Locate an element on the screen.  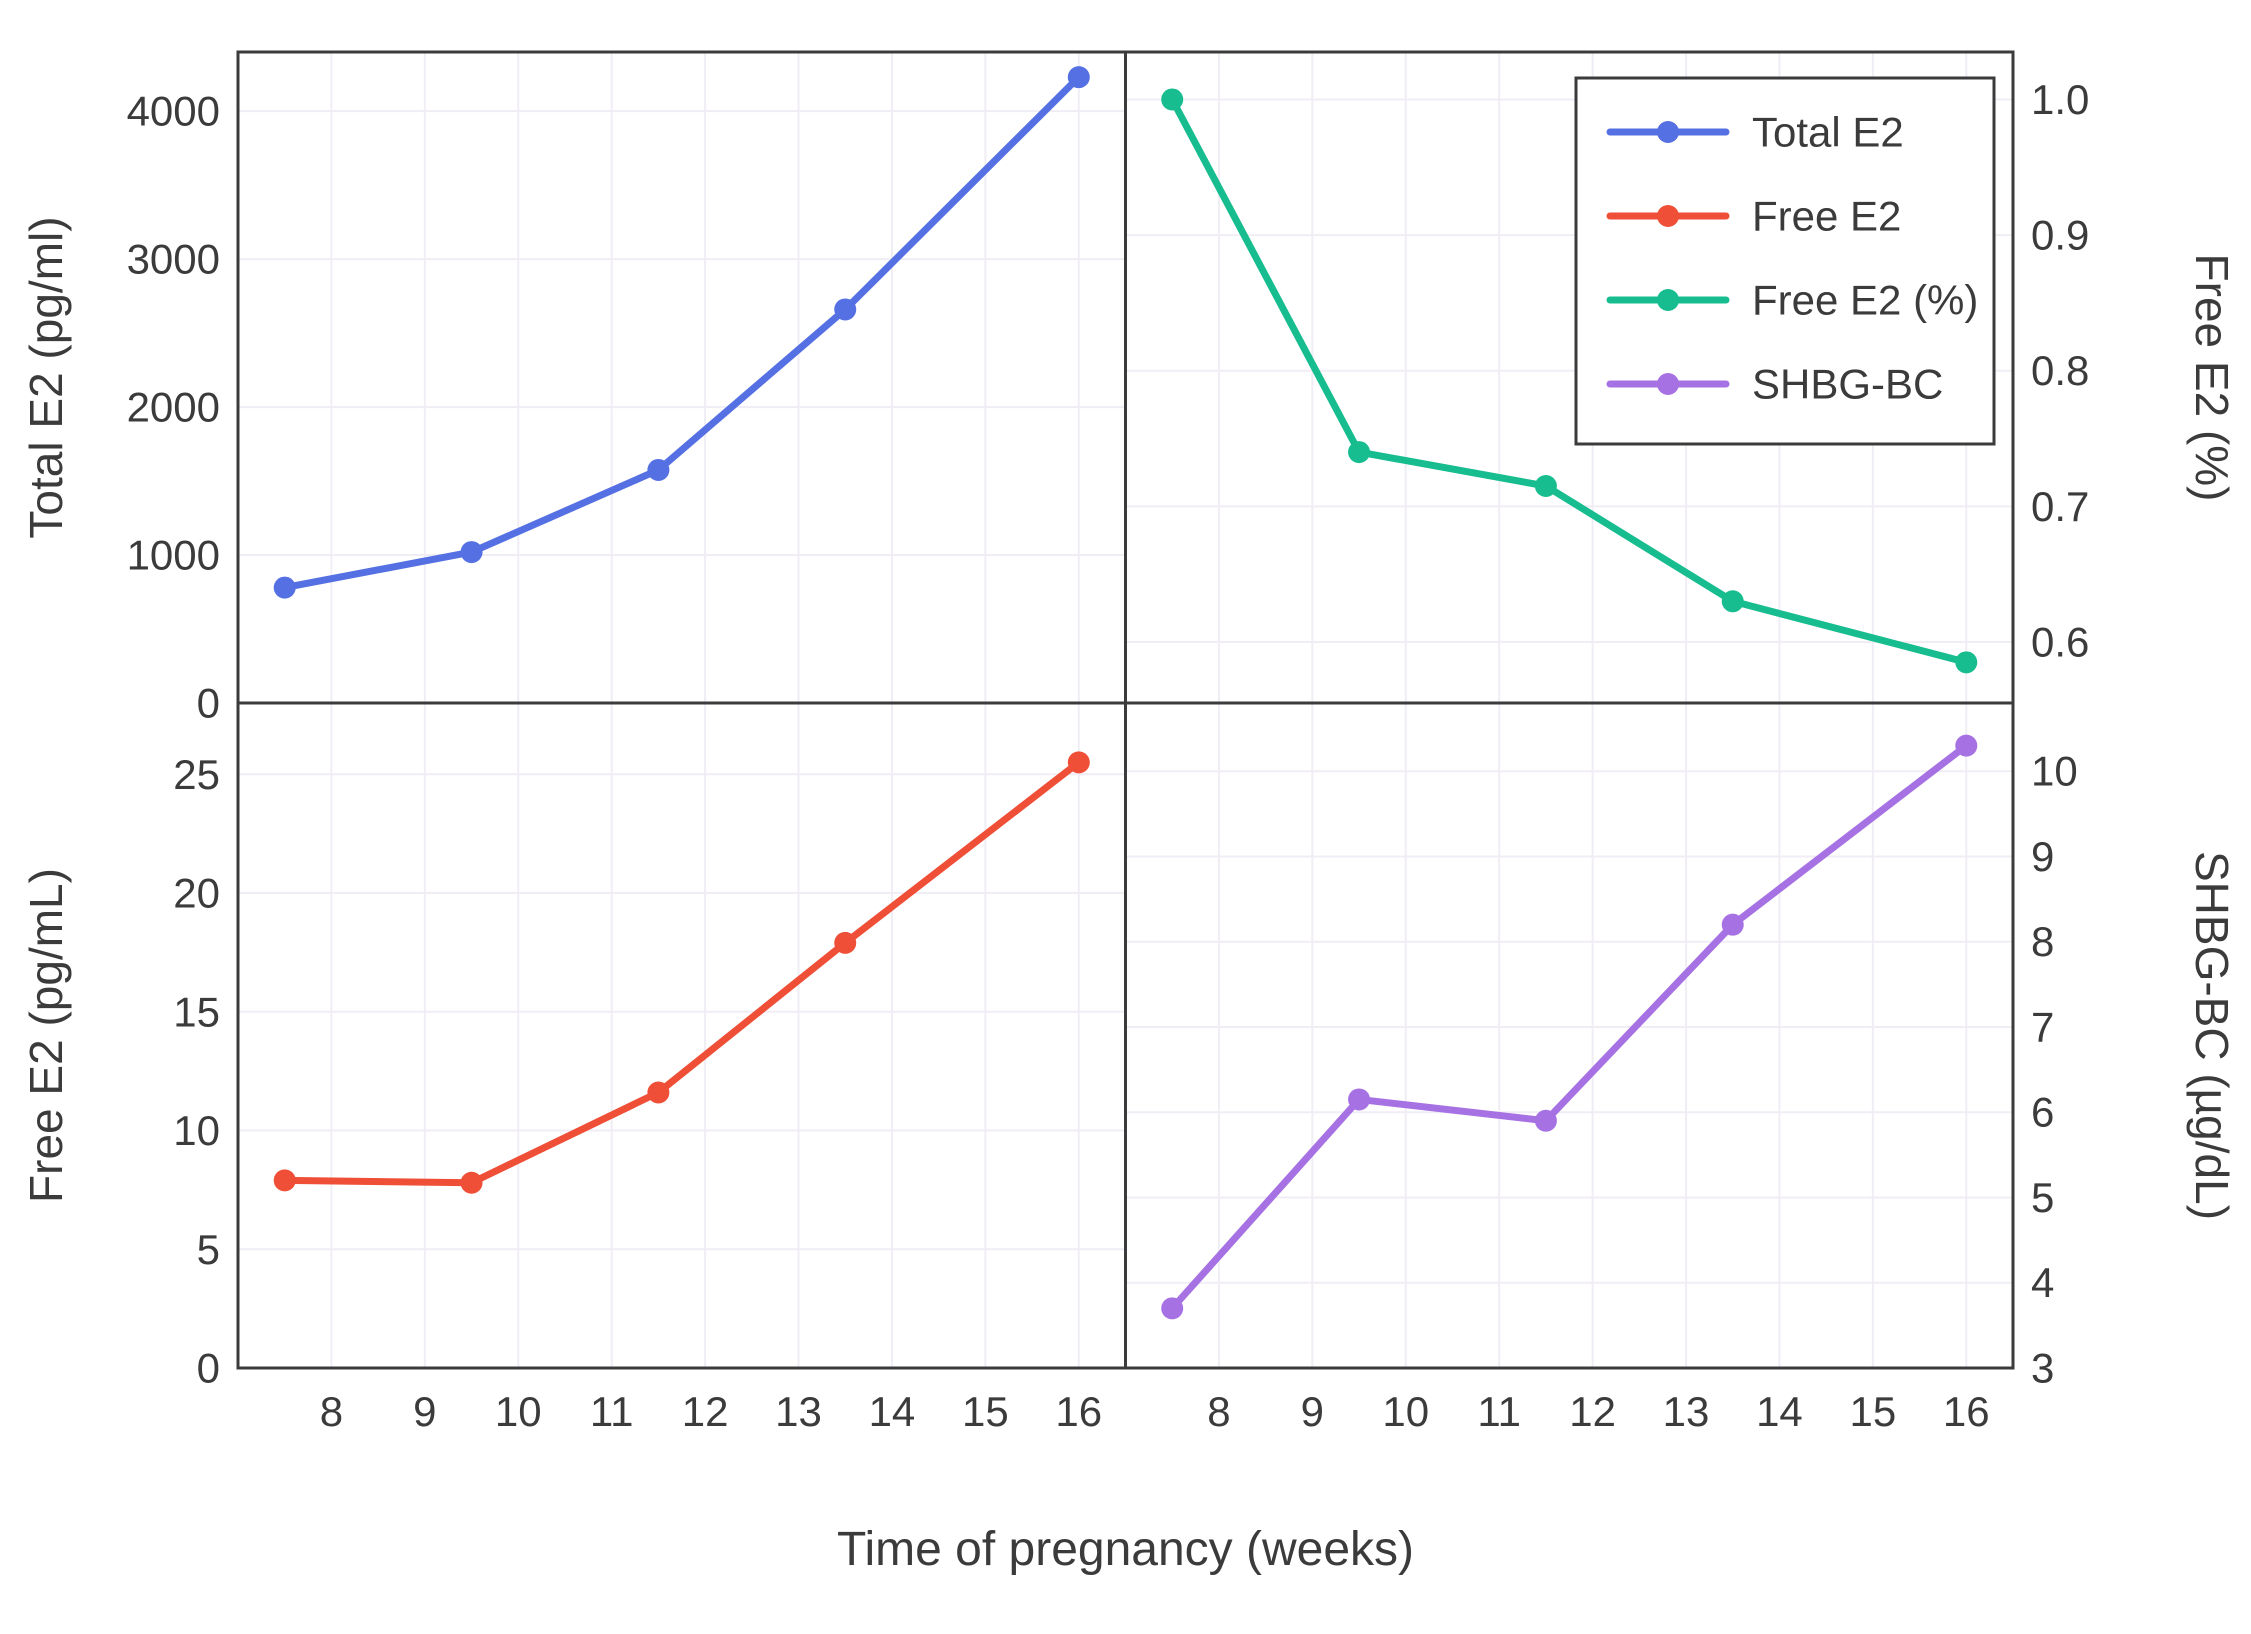
y-tick-label: 7 is located at coordinates (2042, 1026).